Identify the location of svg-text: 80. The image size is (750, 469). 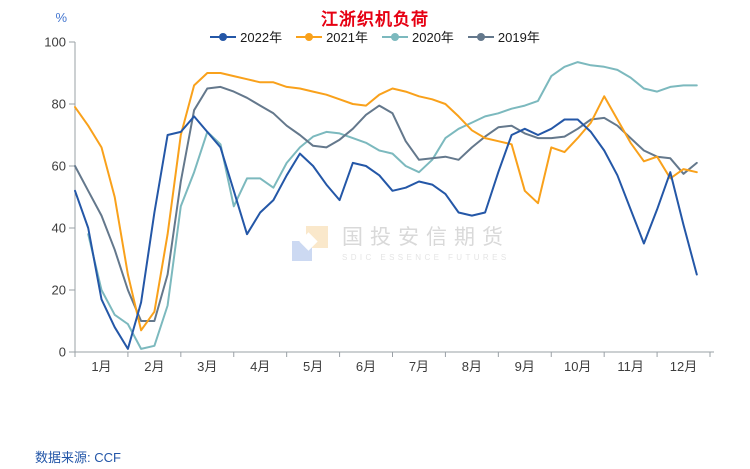
(59, 104).